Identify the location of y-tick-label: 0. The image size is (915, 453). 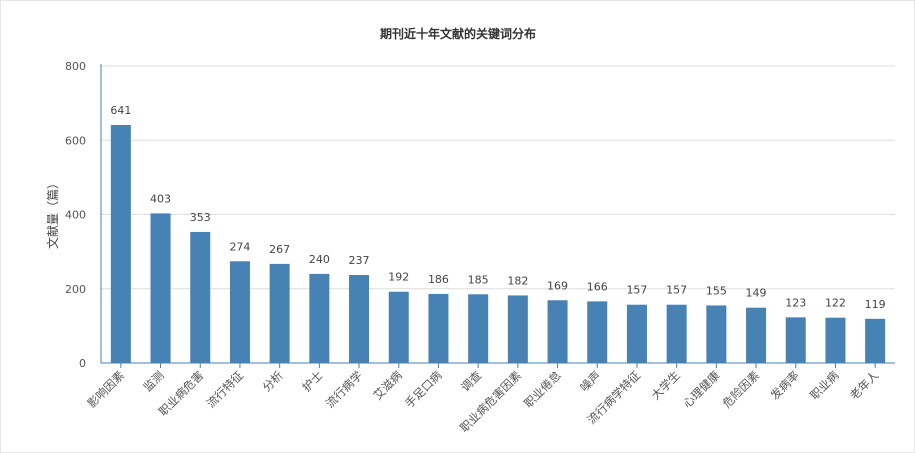
(82, 363).